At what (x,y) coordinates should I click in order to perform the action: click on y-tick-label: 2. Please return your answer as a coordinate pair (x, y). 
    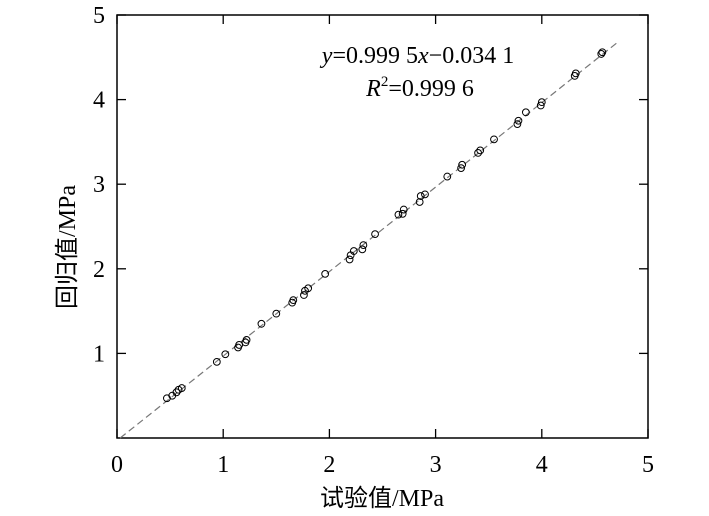
    Looking at the image, I should click on (99, 270).